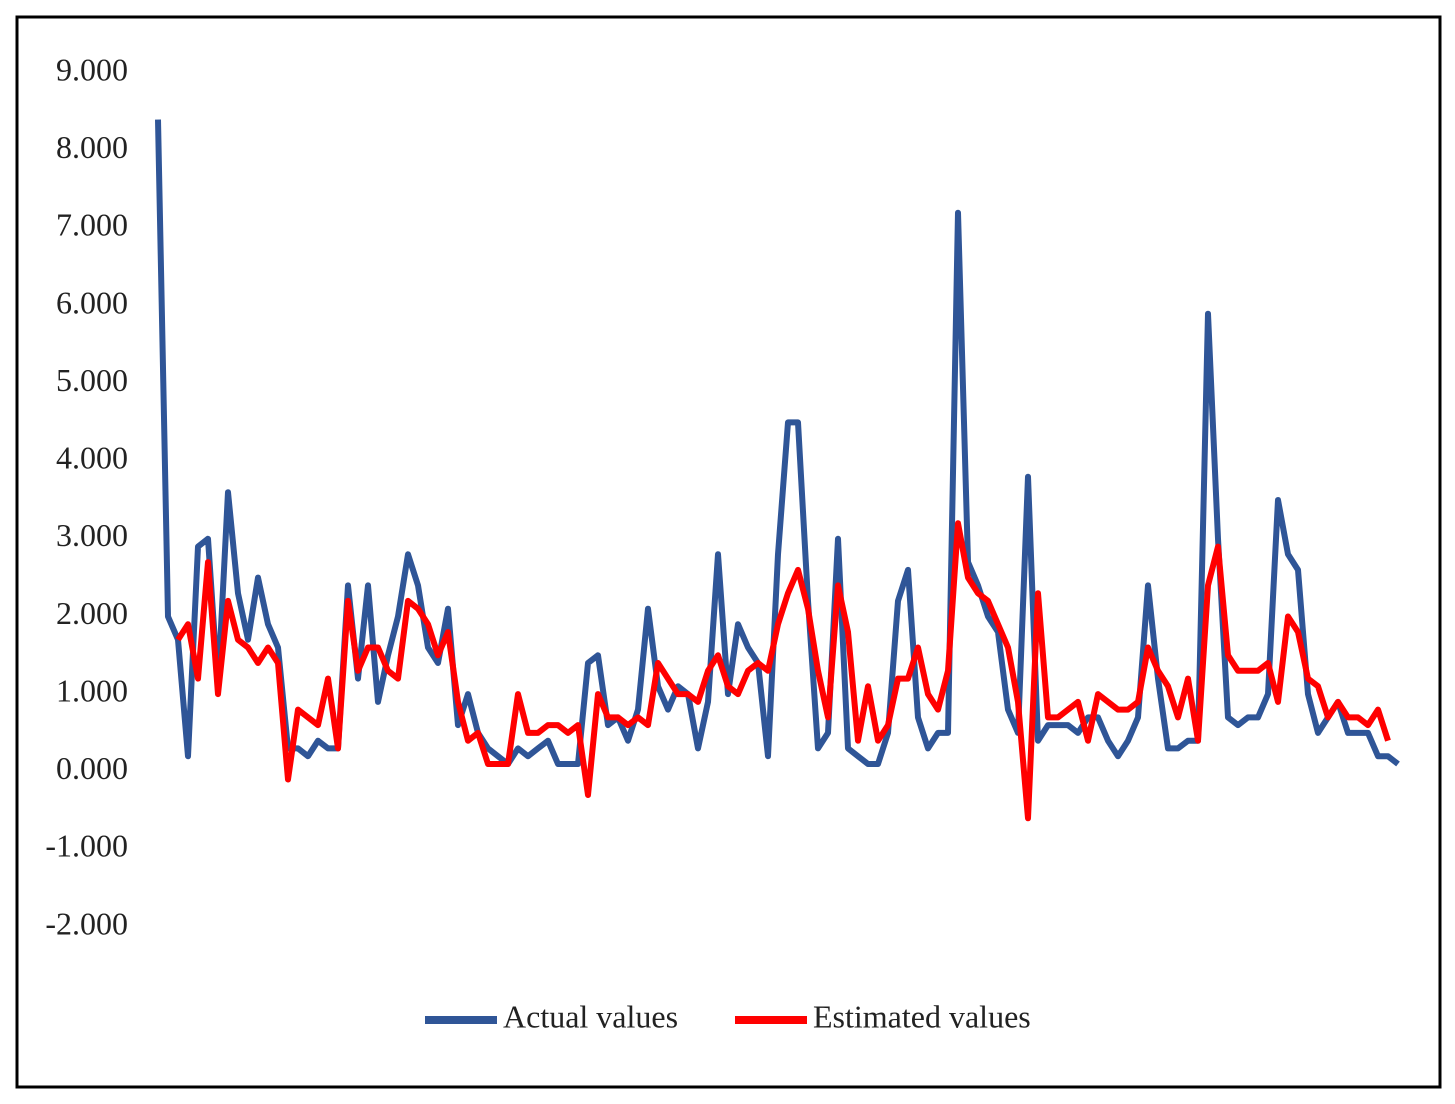  What do you see at coordinates (92, 69) in the screenshot?
I see `y-tick-label: 9.000` at bounding box center [92, 69].